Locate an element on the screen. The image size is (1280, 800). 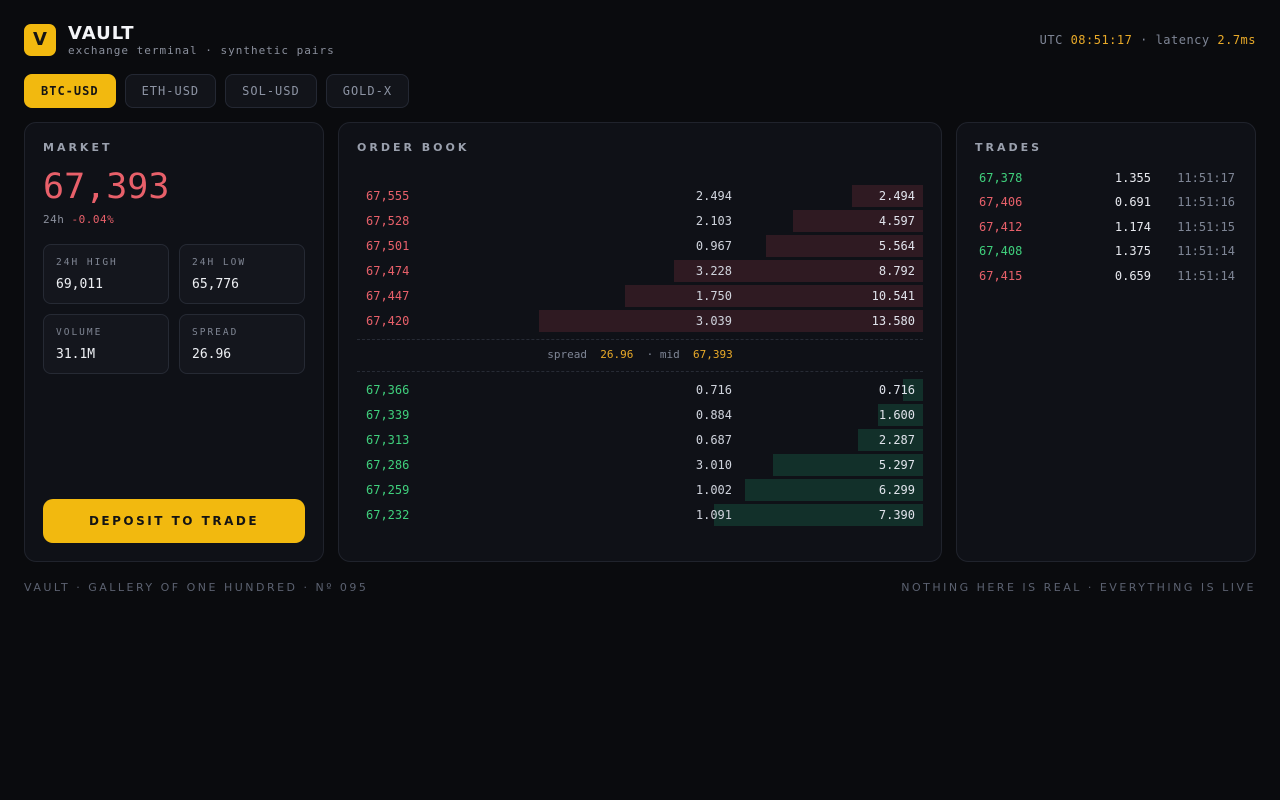
utc-label: UTC is located at coordinates (1051, 40).